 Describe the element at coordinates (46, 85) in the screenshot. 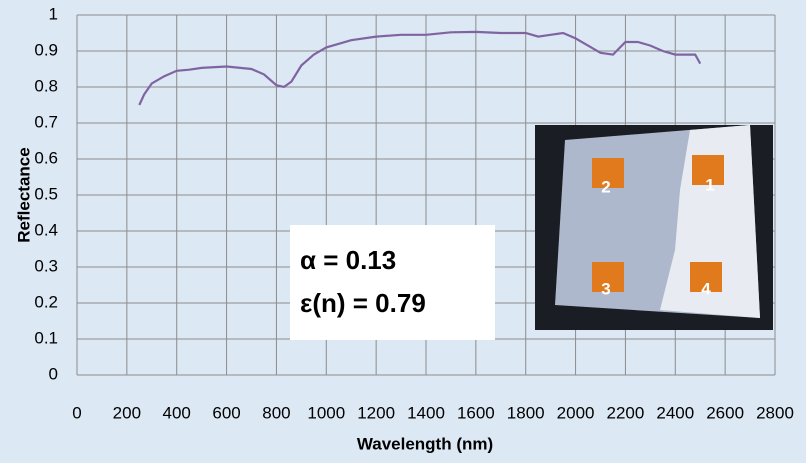

I see `y-tick-label: 0.8` at that location.